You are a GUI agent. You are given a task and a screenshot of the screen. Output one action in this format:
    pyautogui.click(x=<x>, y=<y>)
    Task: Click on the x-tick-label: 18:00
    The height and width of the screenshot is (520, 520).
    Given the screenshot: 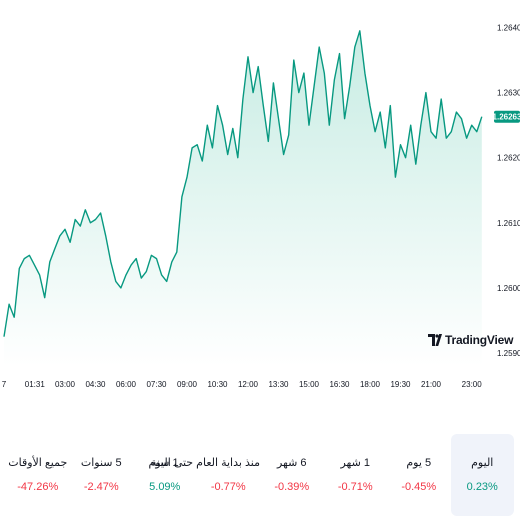 What is the action you would take?
    pyautogui.click(x=370, y=384)
    